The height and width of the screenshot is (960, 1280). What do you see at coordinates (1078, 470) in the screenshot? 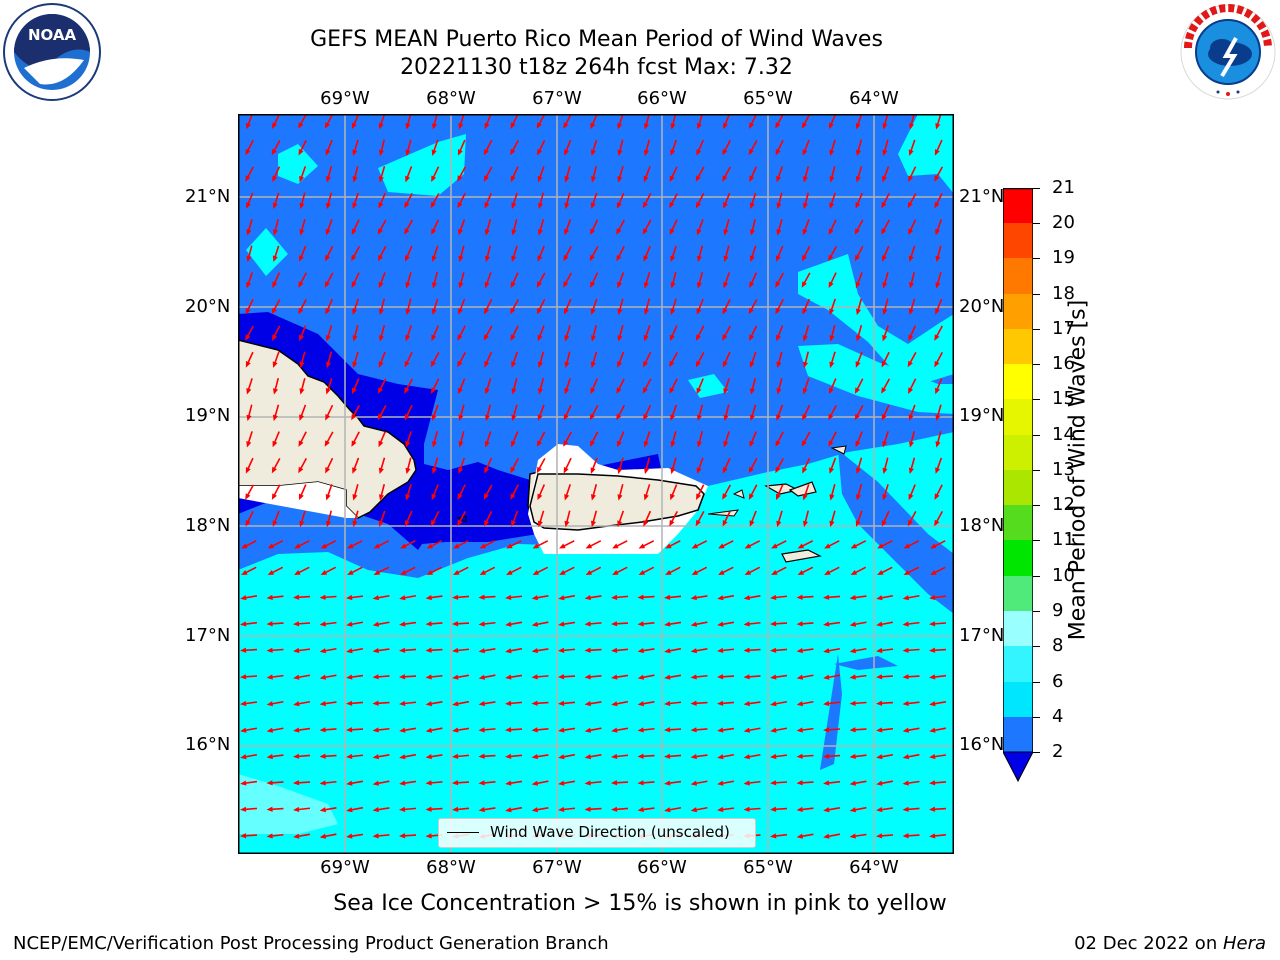
I see `colorbar-label: Mean Period of Wind Waves [s]` at bounding box center [1078, 470].